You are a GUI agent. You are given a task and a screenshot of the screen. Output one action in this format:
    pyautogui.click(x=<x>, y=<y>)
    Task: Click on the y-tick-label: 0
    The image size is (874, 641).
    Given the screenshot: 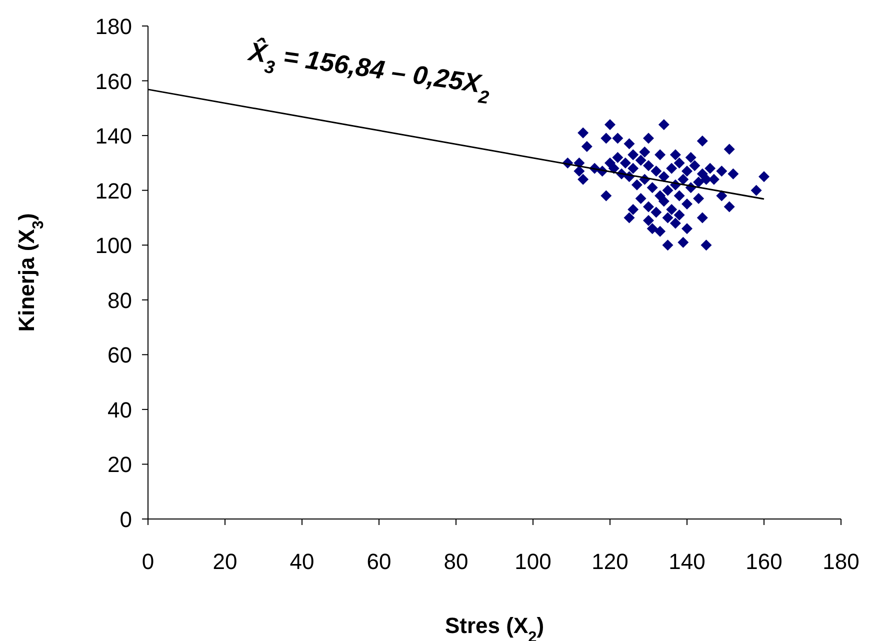 What is the action you would take?
    pyautogui.click(x=126, y=519)
    